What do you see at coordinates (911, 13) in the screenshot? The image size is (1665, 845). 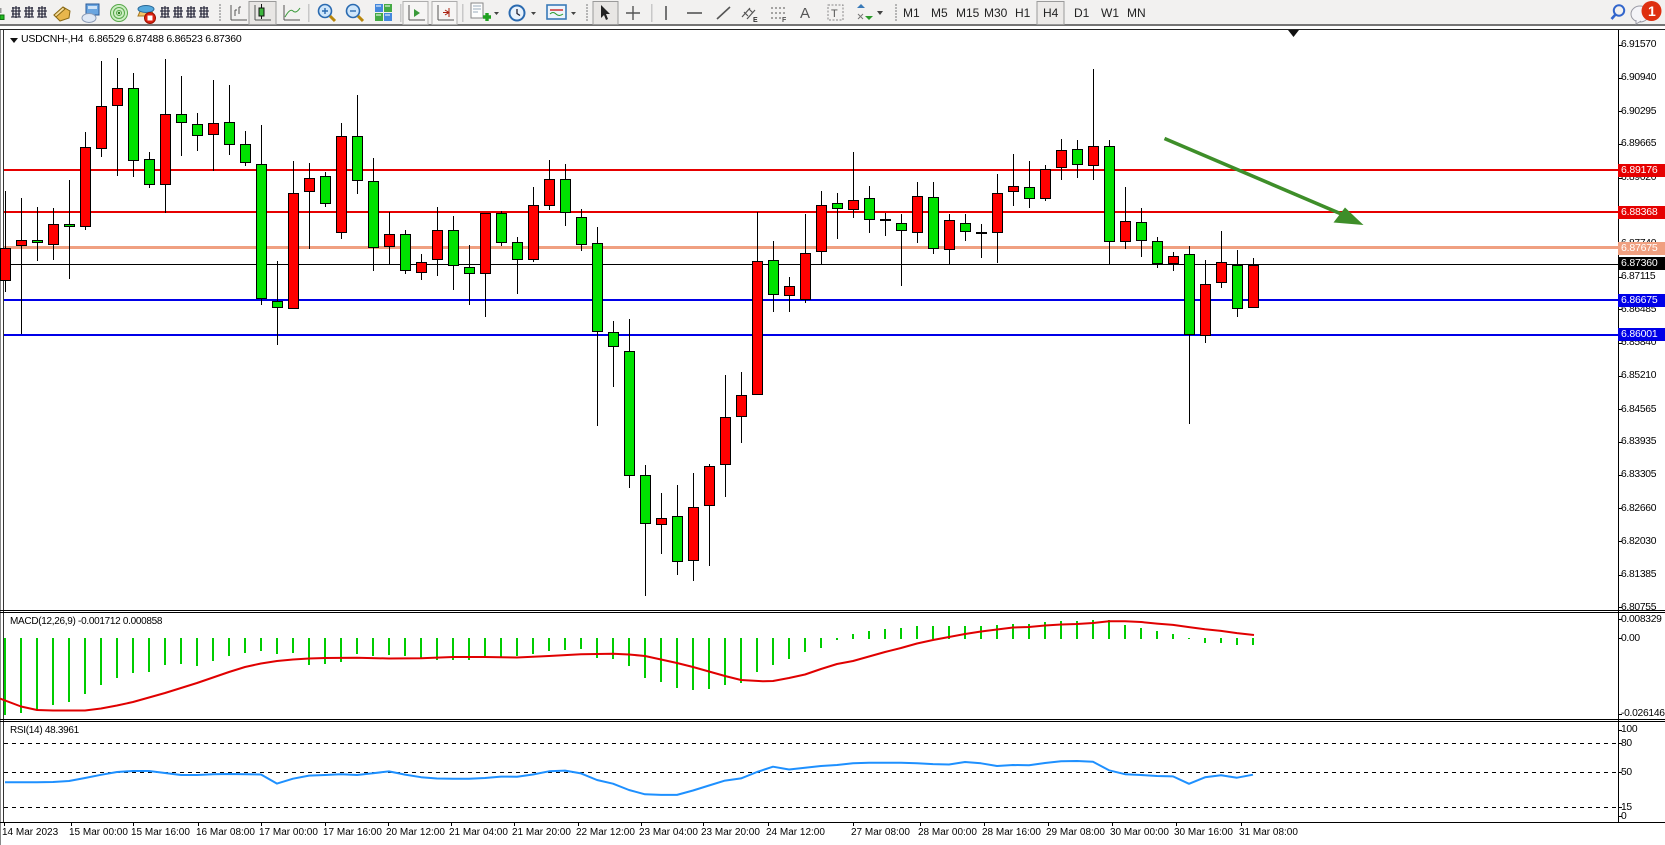 I see `svg-text: M1` at bounding box center [911, 13].